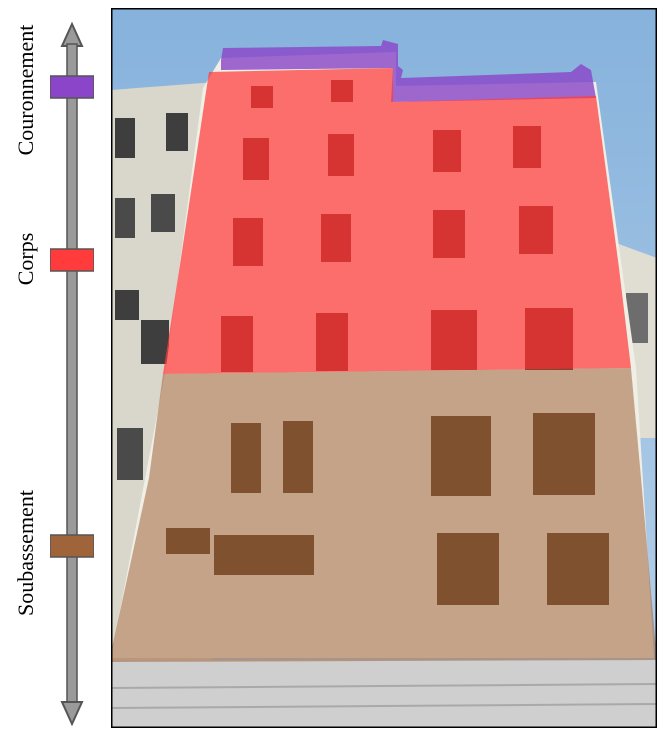  What do you see at coordinates (408, 71) in the screenshot?
I see `couronnement-overlay` at bounding box center [408, 71].